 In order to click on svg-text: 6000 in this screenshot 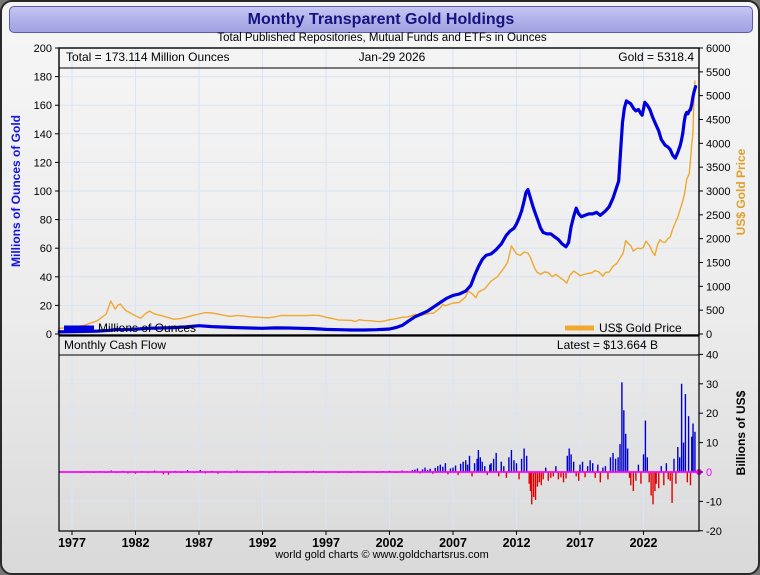, I will do `click(718, 49)`.